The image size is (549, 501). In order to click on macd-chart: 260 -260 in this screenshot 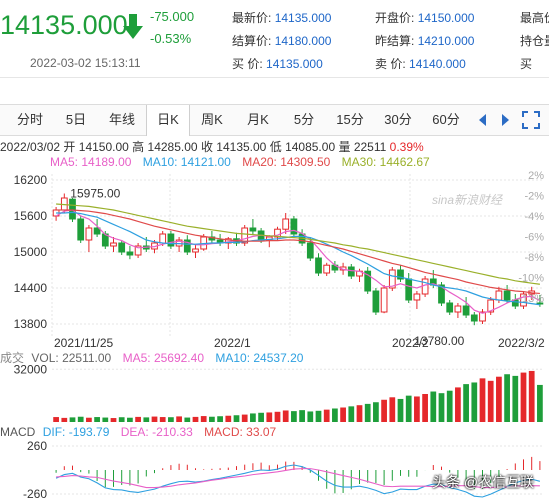, I will do `click(283, 470)`.